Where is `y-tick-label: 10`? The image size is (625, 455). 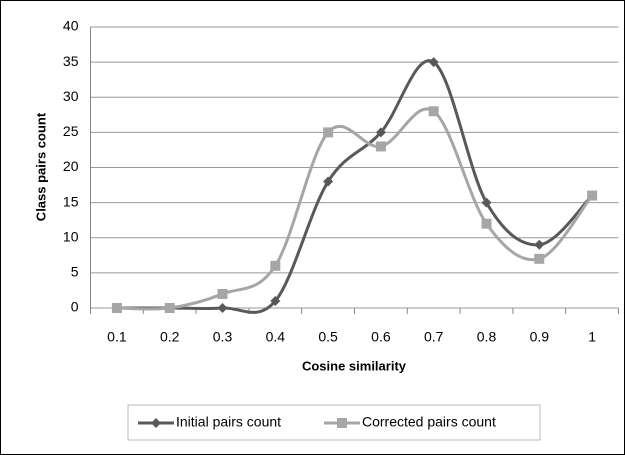 y-tick-label: 10 is located at coordinates (71, 236).